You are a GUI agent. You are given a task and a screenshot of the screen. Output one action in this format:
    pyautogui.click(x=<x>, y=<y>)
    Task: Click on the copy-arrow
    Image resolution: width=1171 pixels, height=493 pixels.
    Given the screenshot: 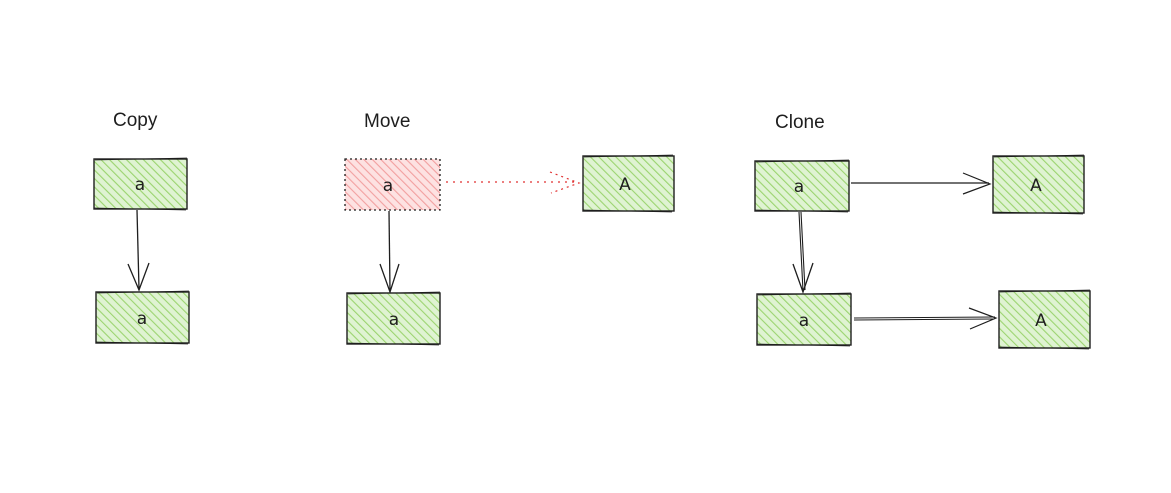 What is the action you would take?
    pyautogui.click(x=138, y=250)
    